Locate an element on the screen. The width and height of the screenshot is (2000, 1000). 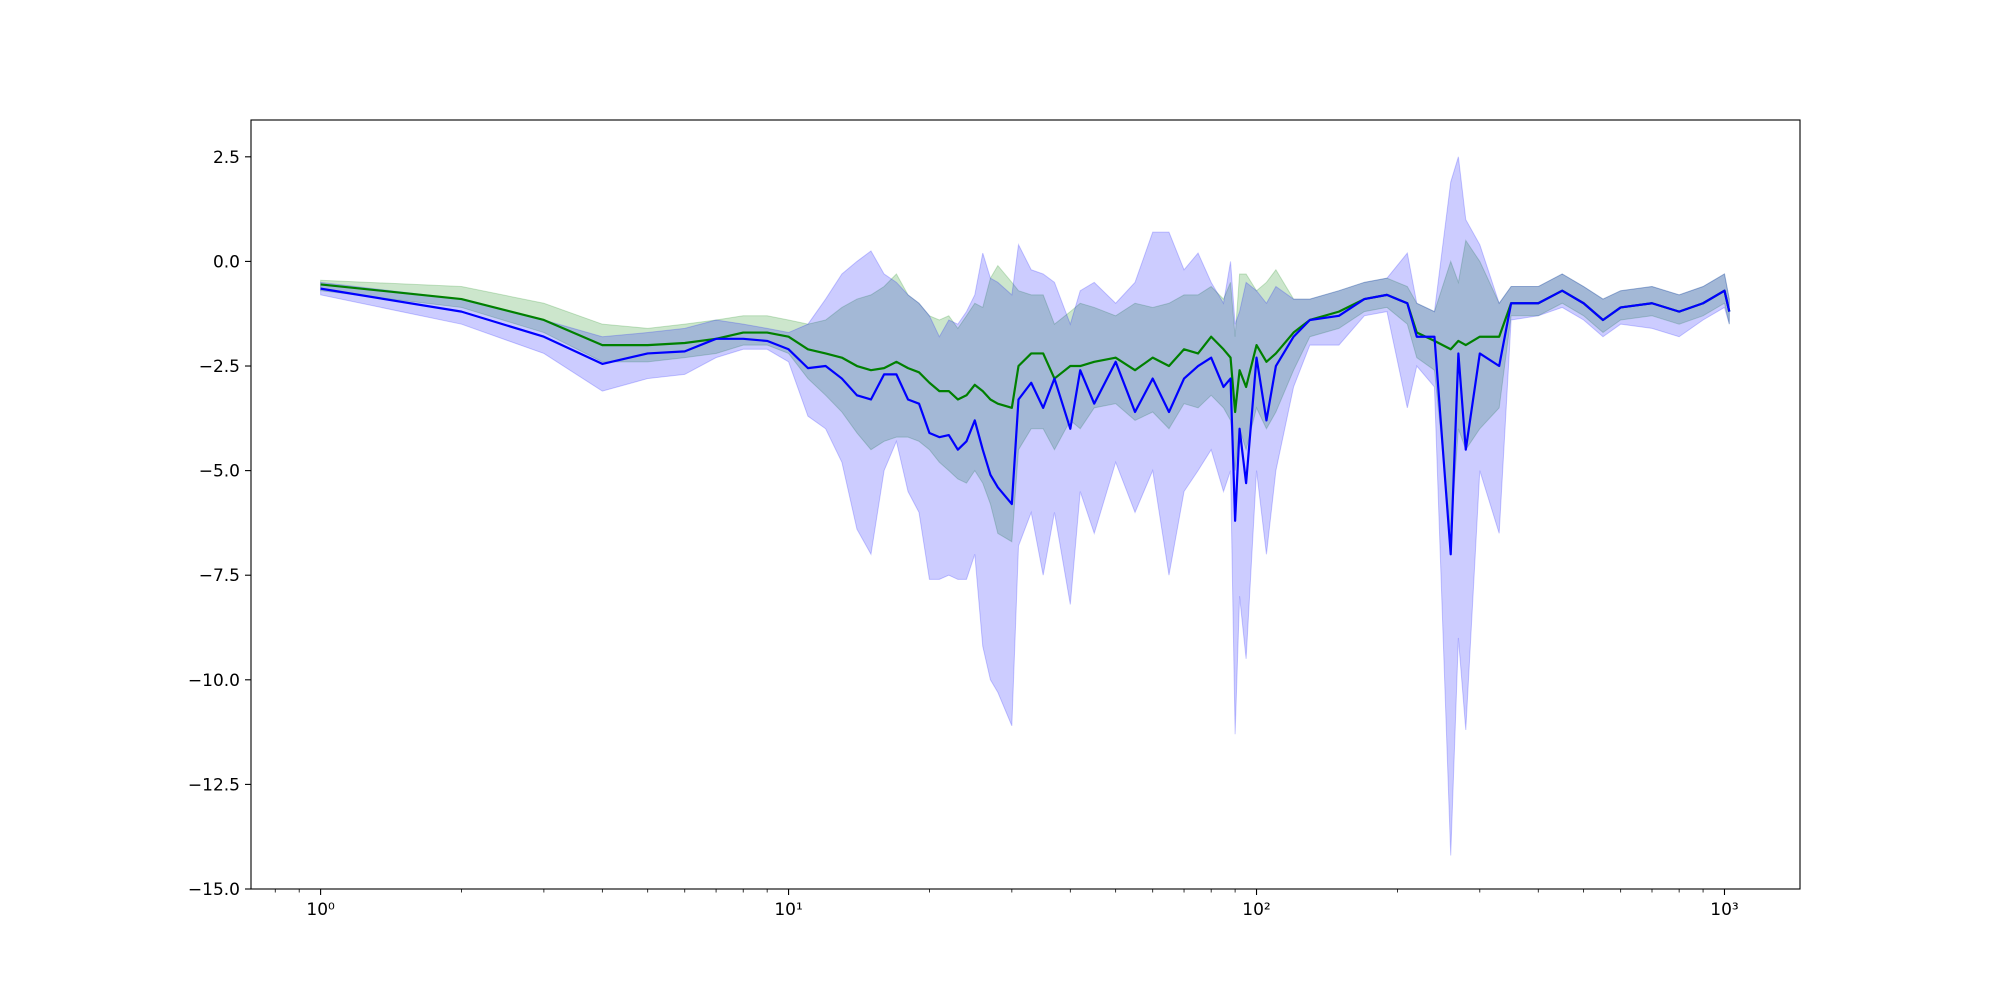
x-tick-label: 10² is located at coordinates (1256, 910).